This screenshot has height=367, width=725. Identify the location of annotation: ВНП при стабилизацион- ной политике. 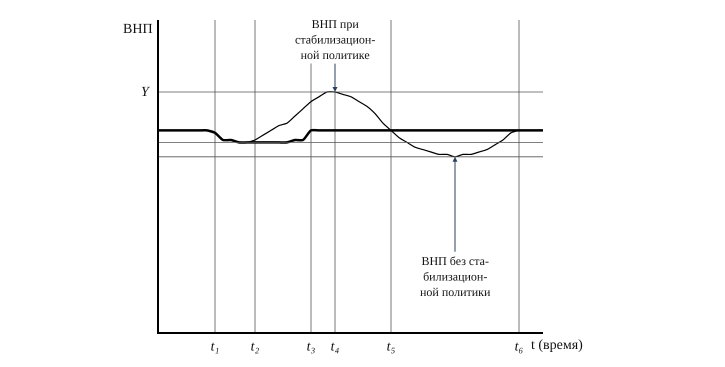
(335, 39).